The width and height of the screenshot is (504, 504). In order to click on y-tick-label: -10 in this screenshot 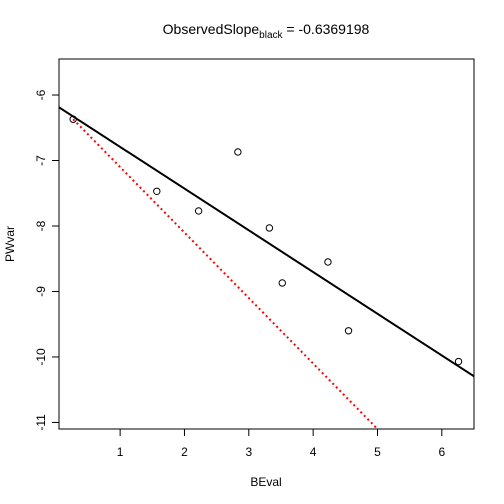, I will do `click(41, 357)`.